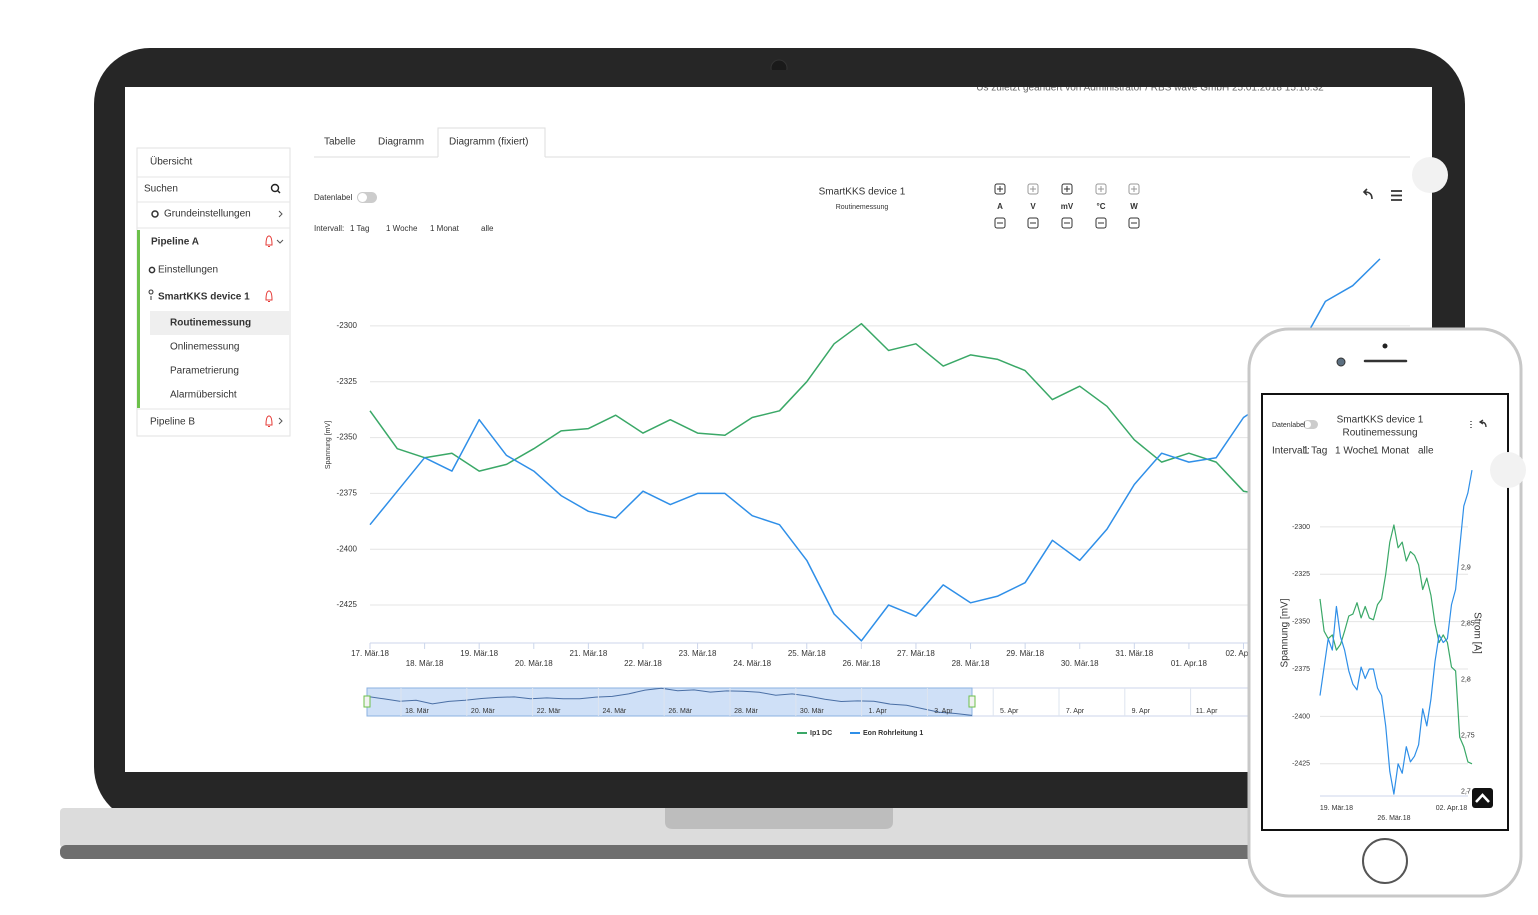  I want to click on x-tick-label: 01. Apr.18, so click(1189, 663).